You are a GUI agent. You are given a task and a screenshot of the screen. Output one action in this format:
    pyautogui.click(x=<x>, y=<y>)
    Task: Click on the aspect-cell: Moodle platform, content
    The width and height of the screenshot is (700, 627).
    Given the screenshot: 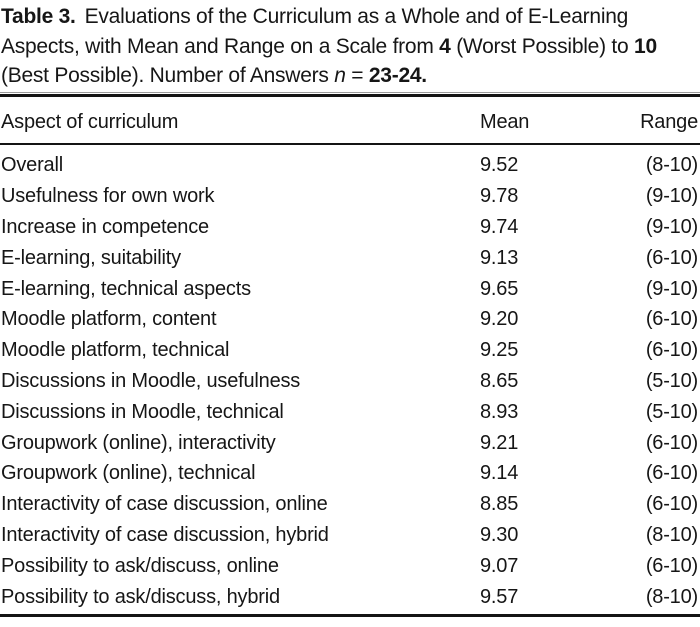 What is the action you would take?
    pyautogui.click(x=109, y=319)
    